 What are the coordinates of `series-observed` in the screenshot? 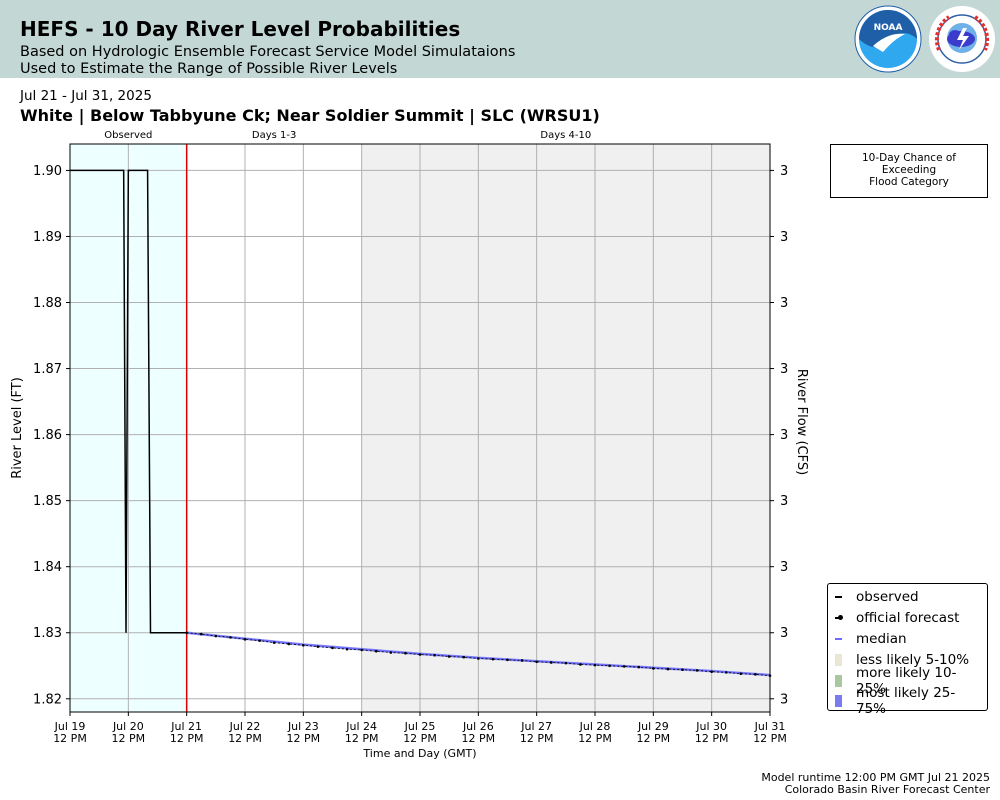 It's located at (128, 401).